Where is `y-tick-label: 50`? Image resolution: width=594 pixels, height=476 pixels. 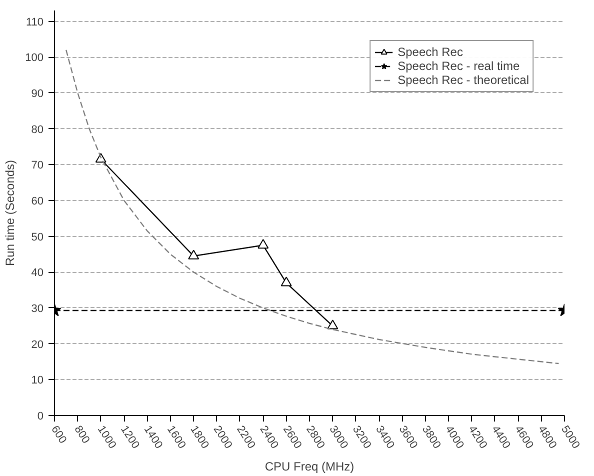
y-tick-label: 50 is located at coordinates (37, 237).